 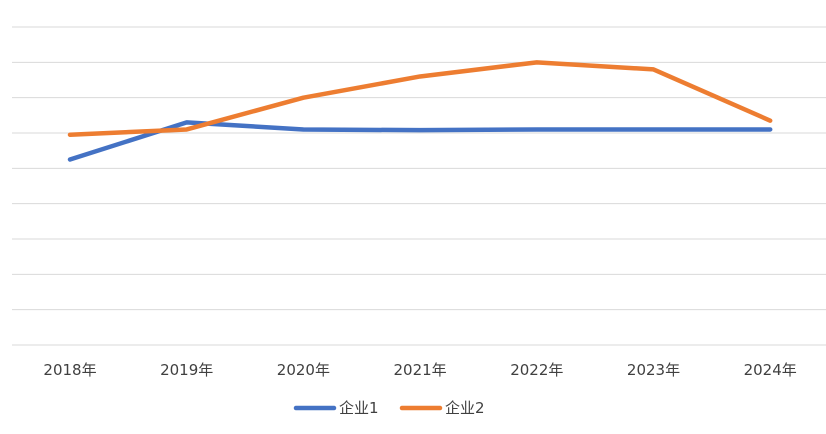 What do you see at coordinates (442, 408) in the screenshot?
I see `legend-item: 企业2` at bounding box center [442, 408].